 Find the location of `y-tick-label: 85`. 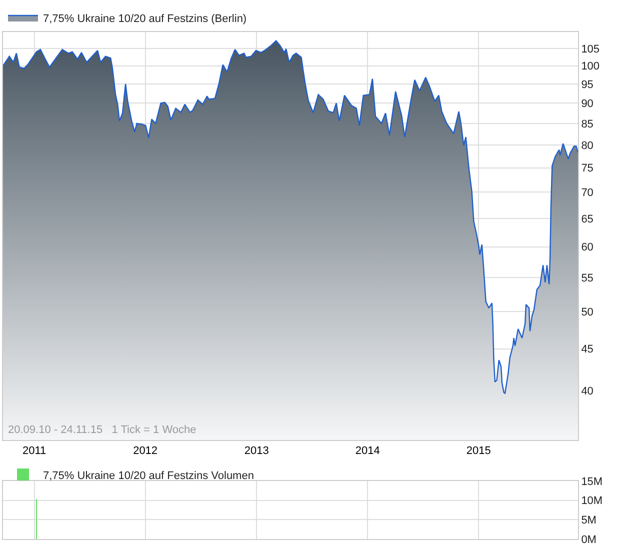

y-tick-label: 85 is located at coordinates (587, 124).